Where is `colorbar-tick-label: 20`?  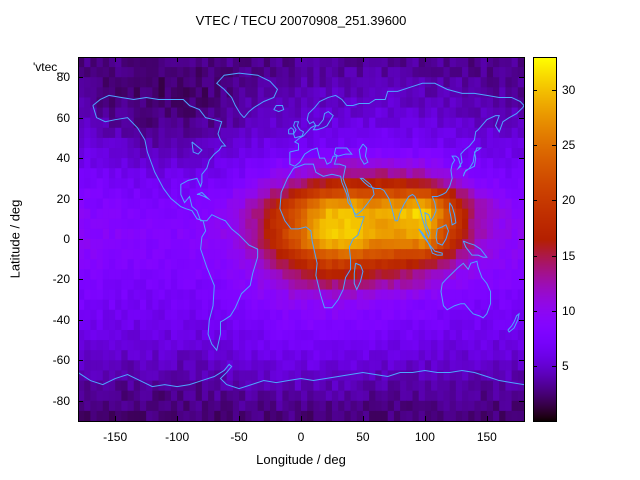
colorbar-tick-label: 20 is located at coordinates (569, 200).